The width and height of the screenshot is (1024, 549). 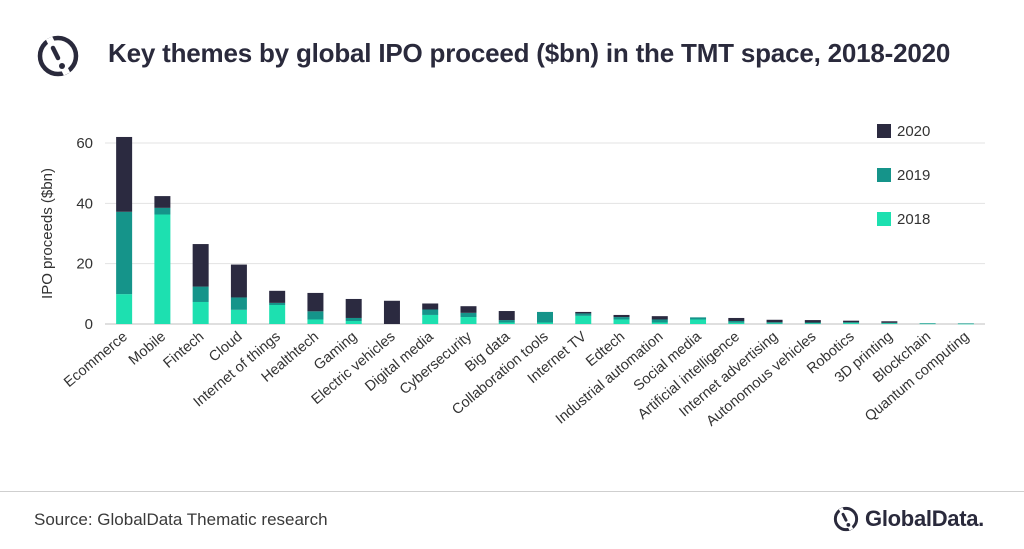 I want to click on x-category-label: Fintech, so click(x=184, y=350).